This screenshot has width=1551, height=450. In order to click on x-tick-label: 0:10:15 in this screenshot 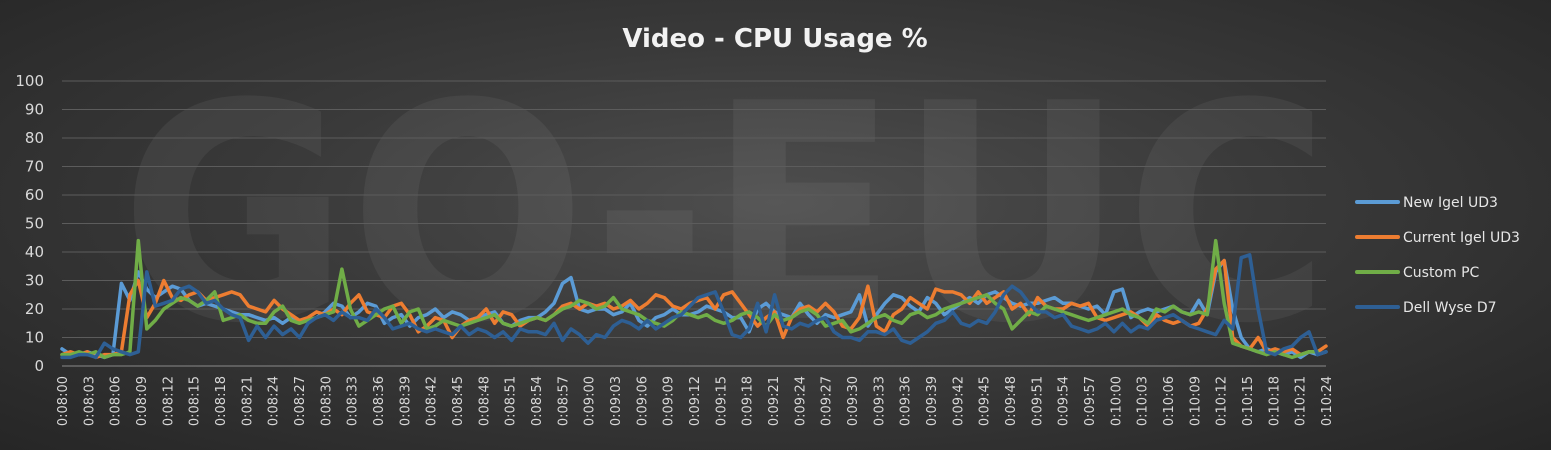, I will do `click(1248, 401)`.